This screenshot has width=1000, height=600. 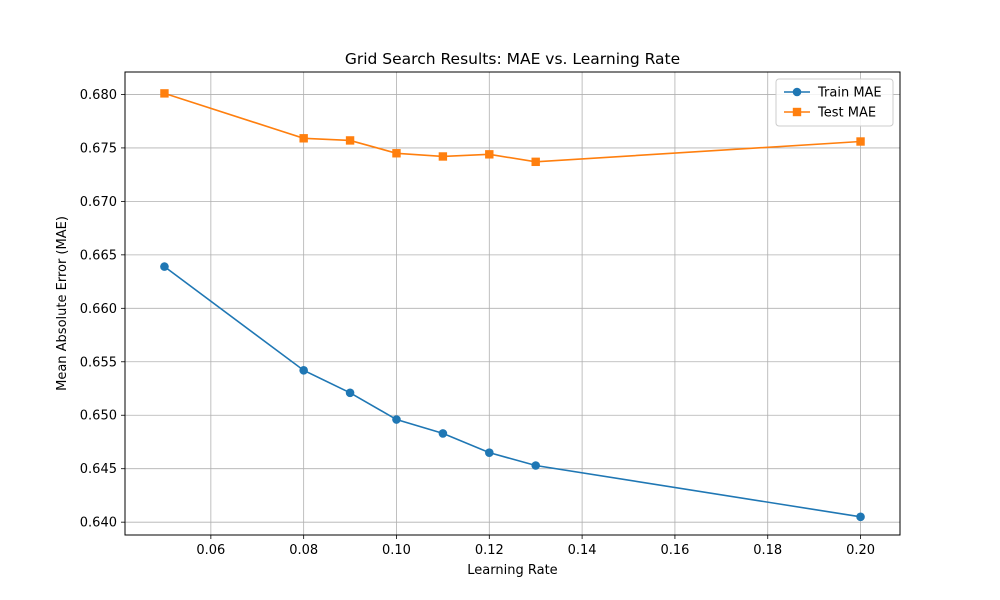 I want to click on x-axis-label: Learning Rate, so click(x=512, y=570).